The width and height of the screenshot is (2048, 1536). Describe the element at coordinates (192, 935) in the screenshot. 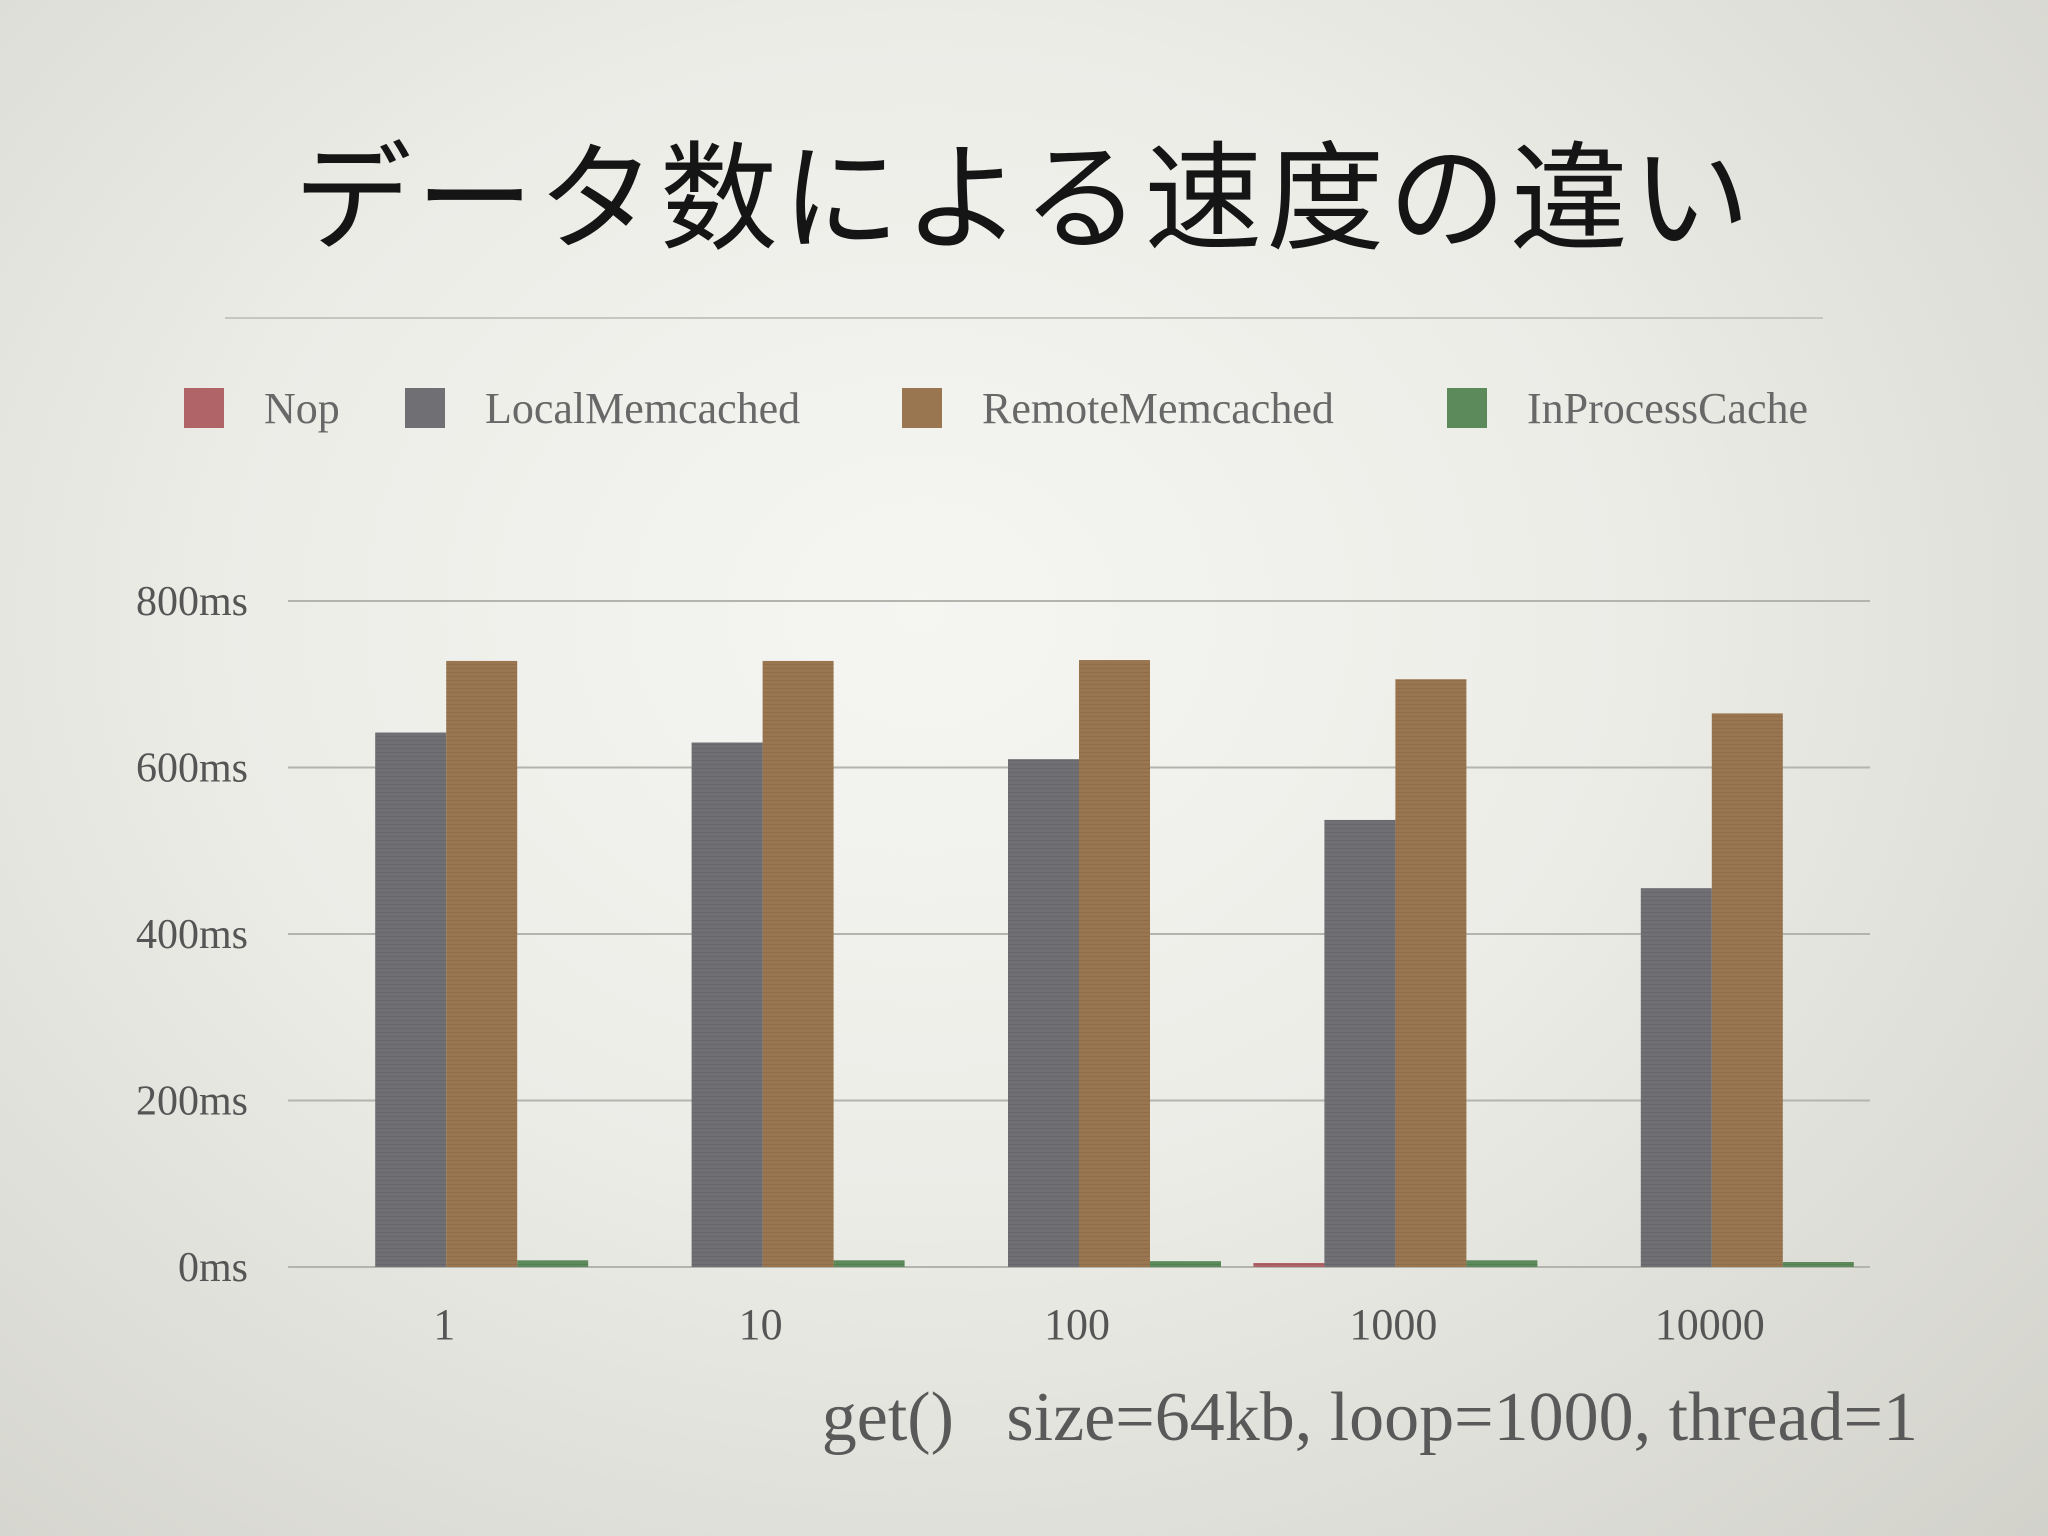

I see `y-tick-label: 400ms` at that location.